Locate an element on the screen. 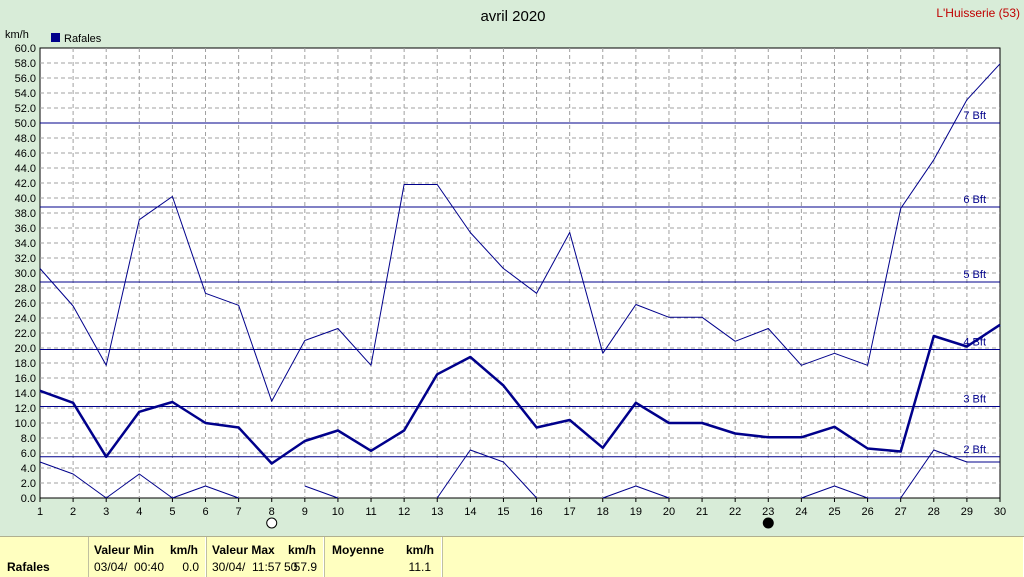 The image size is (1024, 577). x-tick-label: 18 is located at coordinates (603, 512).